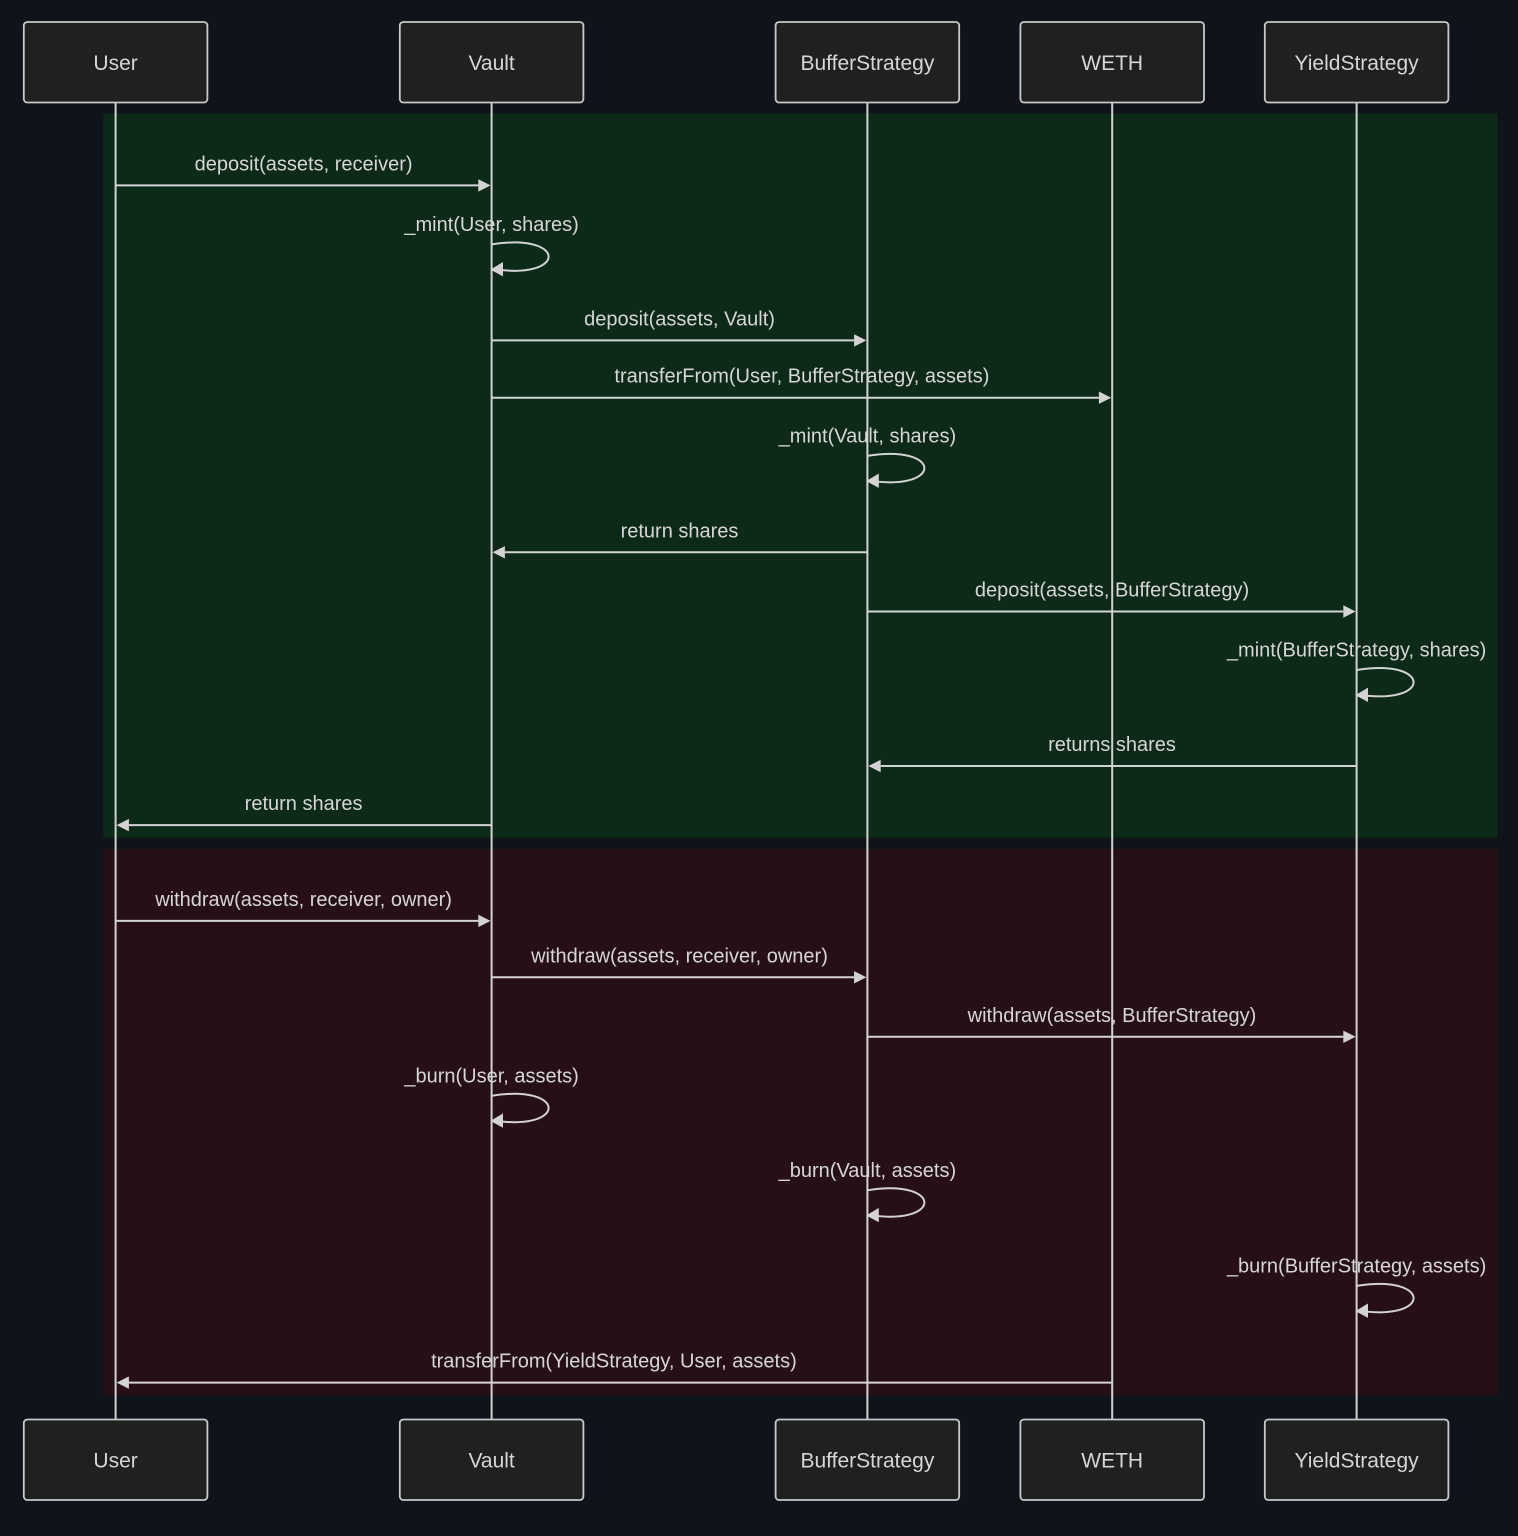 This screenshot has height=1536, width=1518. I want to click on svg-text: _mint(BufferStrategy, shares), so click(1356, 651).